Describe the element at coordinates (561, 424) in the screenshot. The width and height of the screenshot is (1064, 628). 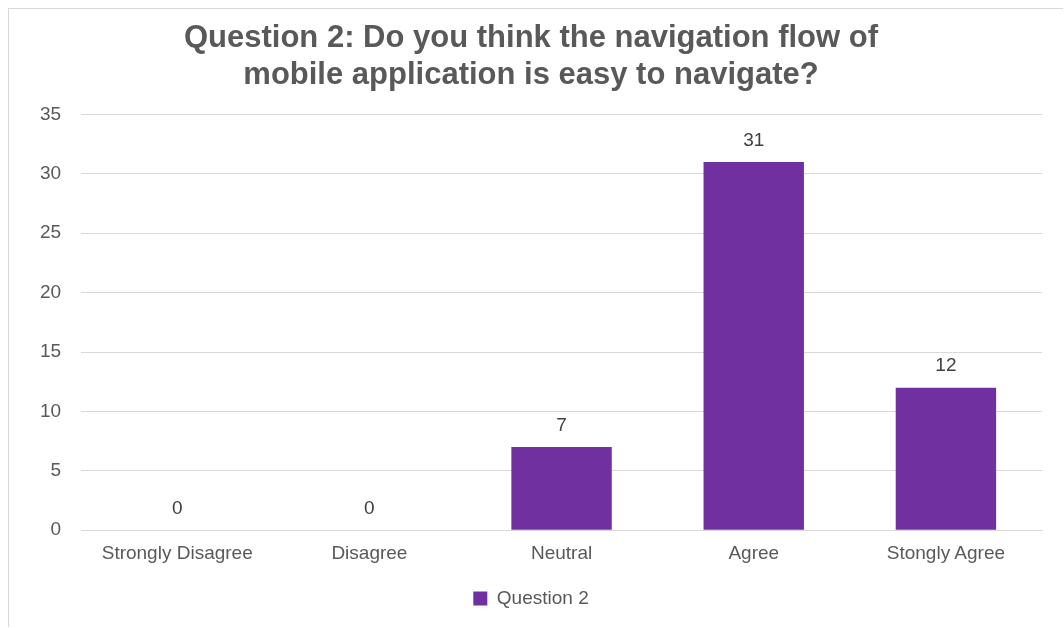
I see `data-label: 7` at that location.